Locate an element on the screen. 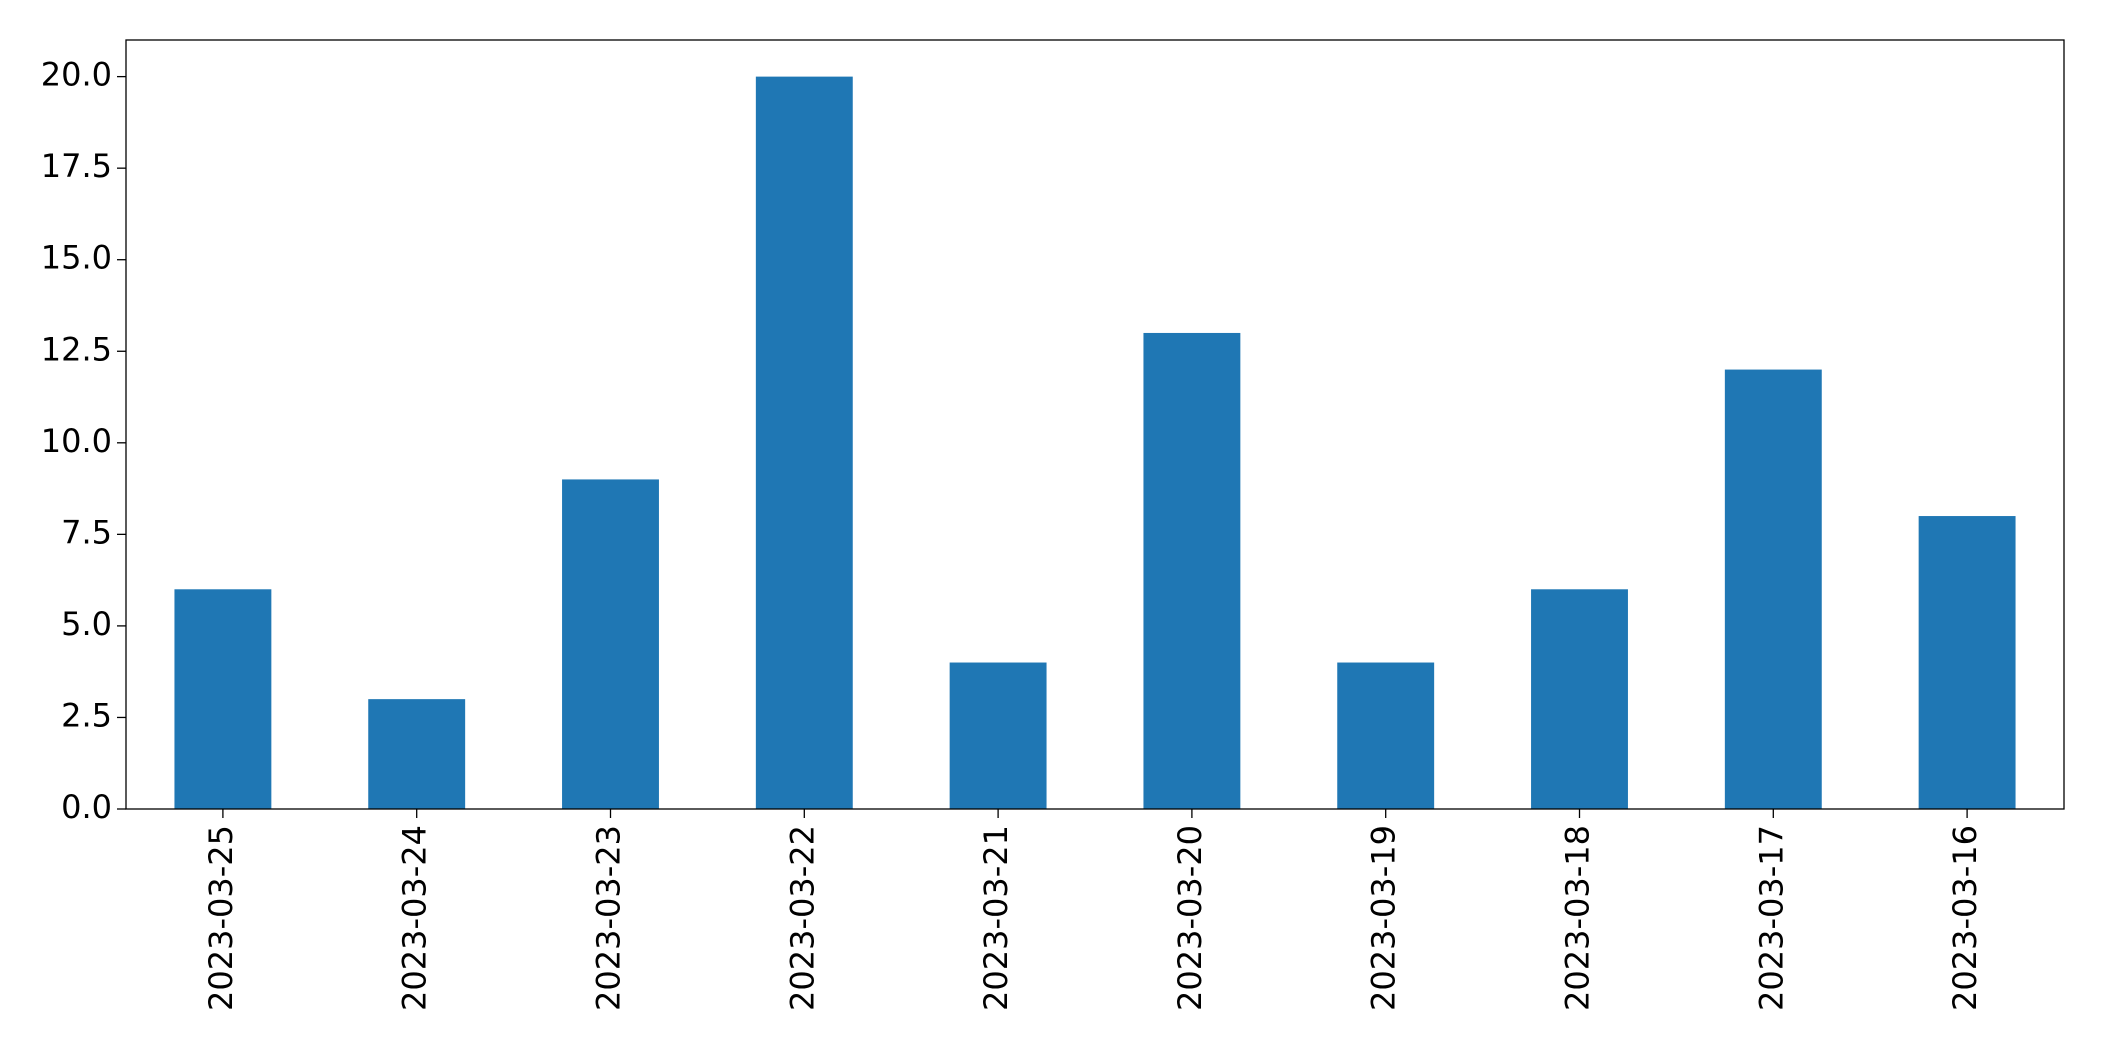 This screenshot has width=2104, height=1061. x-tick-label: 2023-03-18 is located at coordinates (1578, 918).